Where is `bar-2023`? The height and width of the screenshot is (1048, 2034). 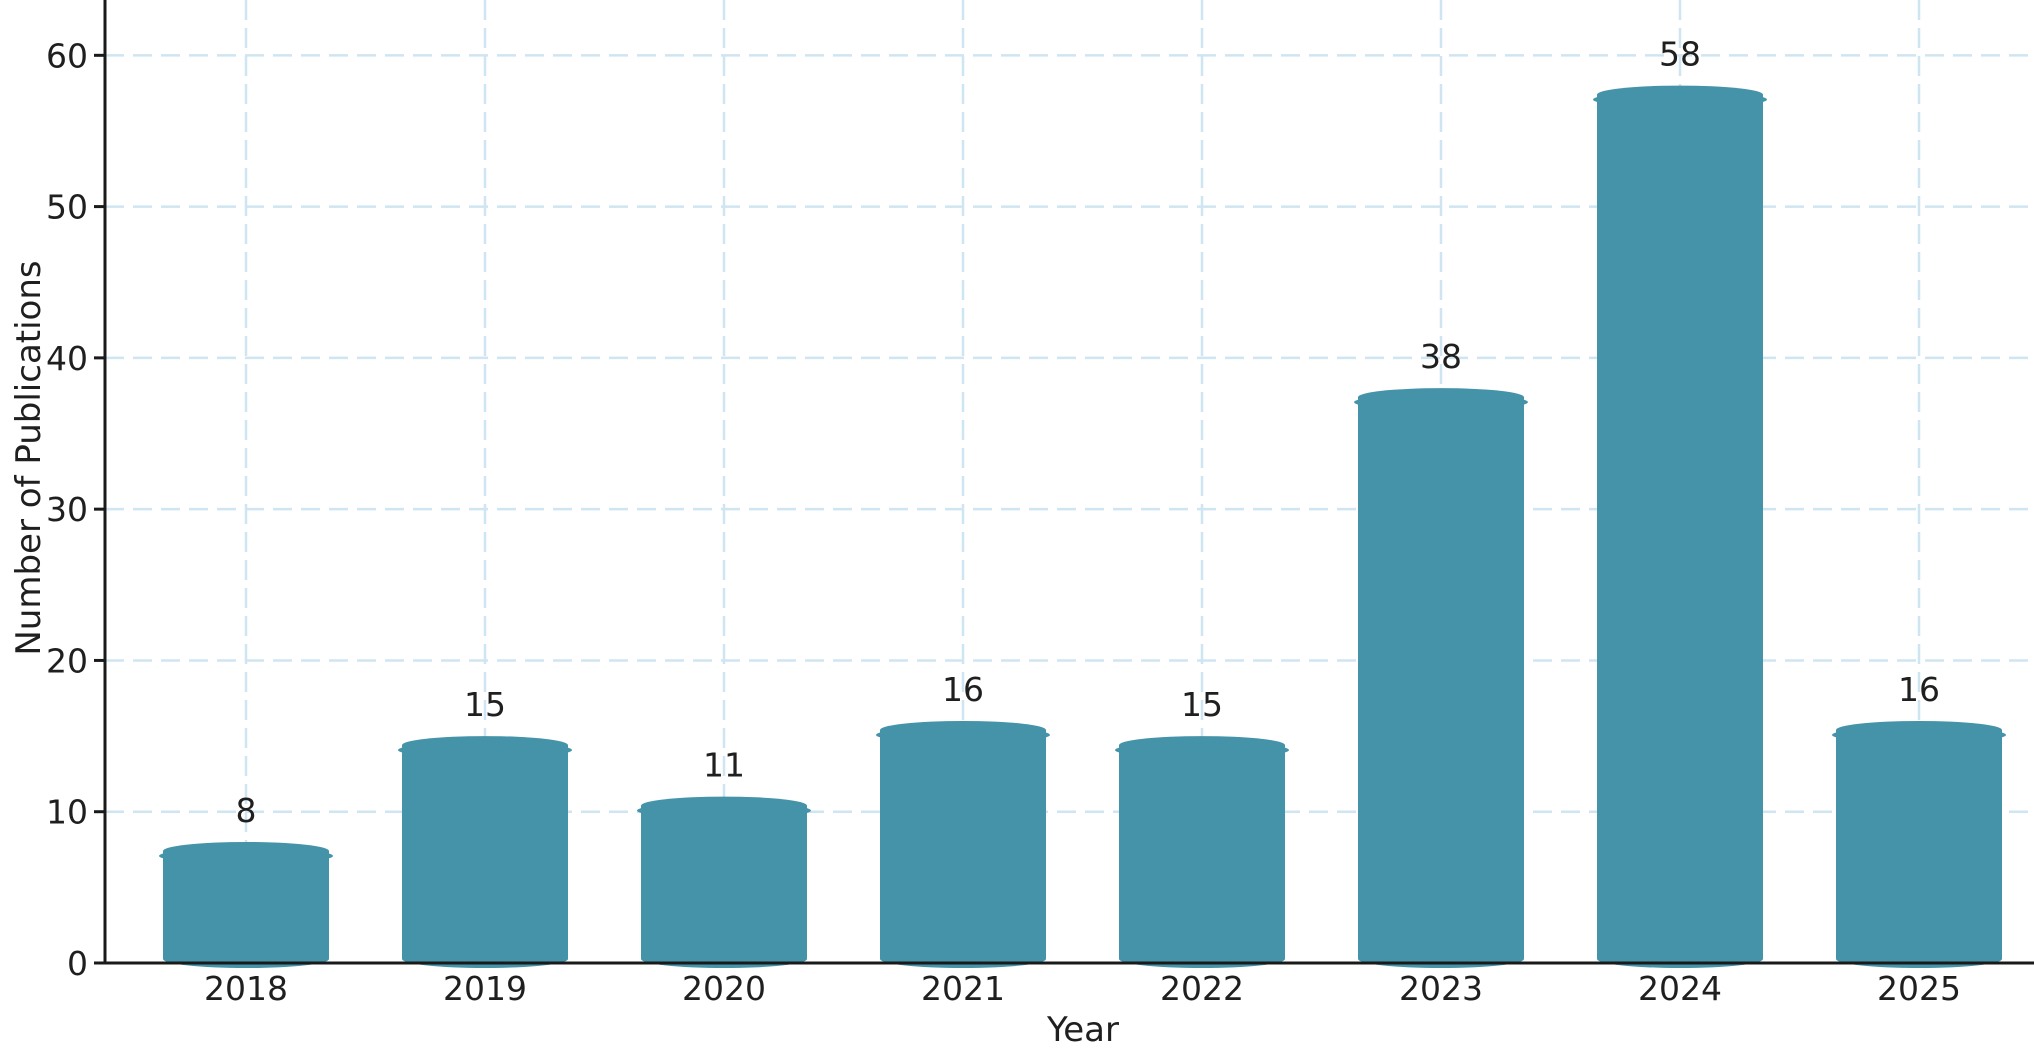 bar-2023 is located at coordinates (1441, 678).